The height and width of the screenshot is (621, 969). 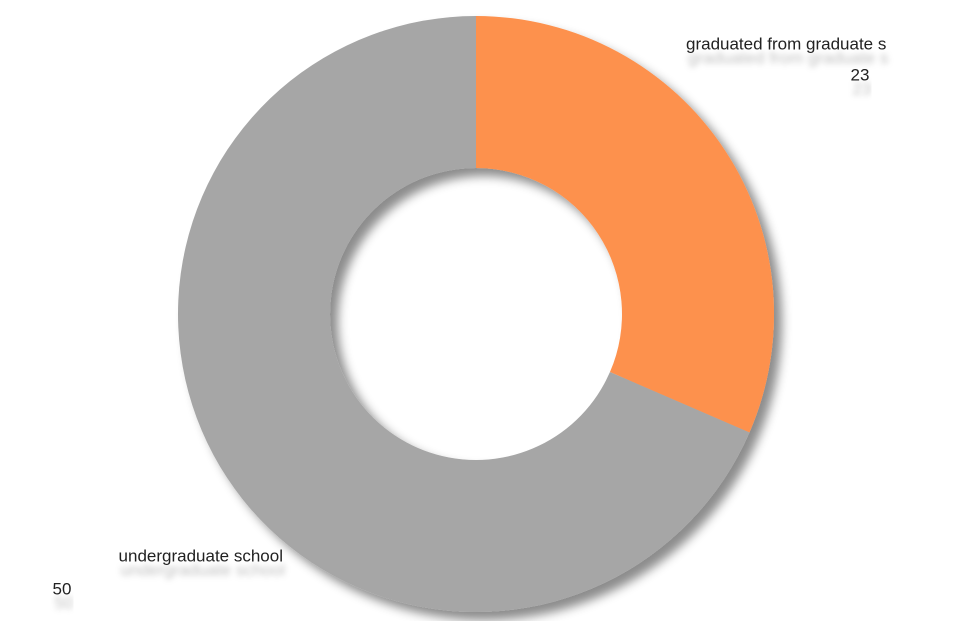 What do you see at coordinates (786, 43) in the screenshot?
I see `slice-label: graduated from graduate s` at bounding box center [786, 43].